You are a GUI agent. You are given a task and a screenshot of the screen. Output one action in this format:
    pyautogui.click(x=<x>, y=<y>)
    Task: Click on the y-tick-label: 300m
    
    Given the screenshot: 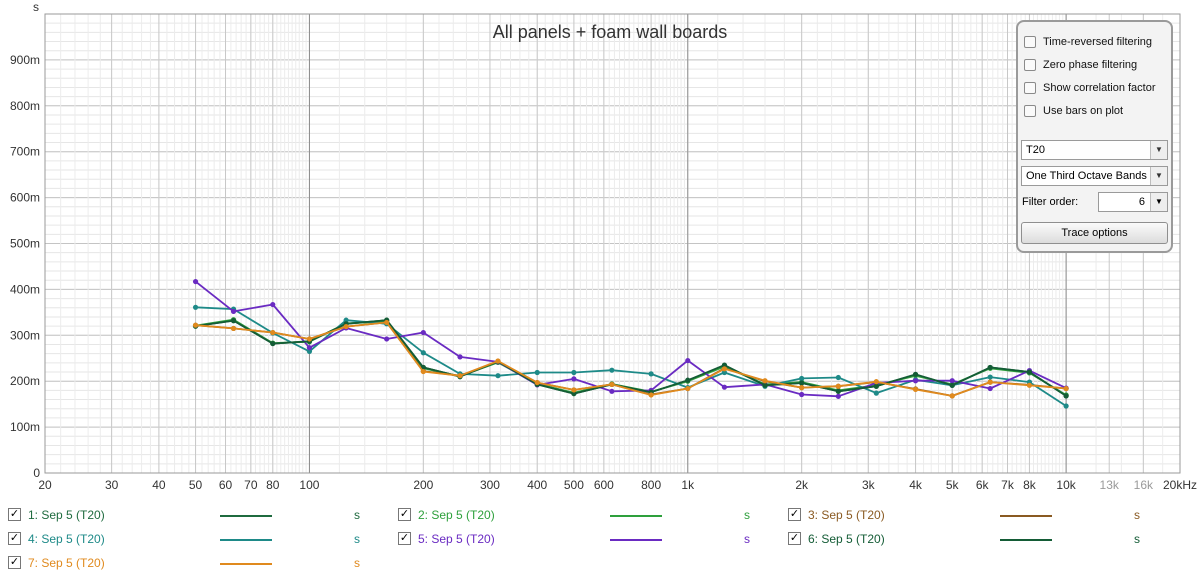 What is the action you would take?
    pyautogui.click(x=25, y=335)
    